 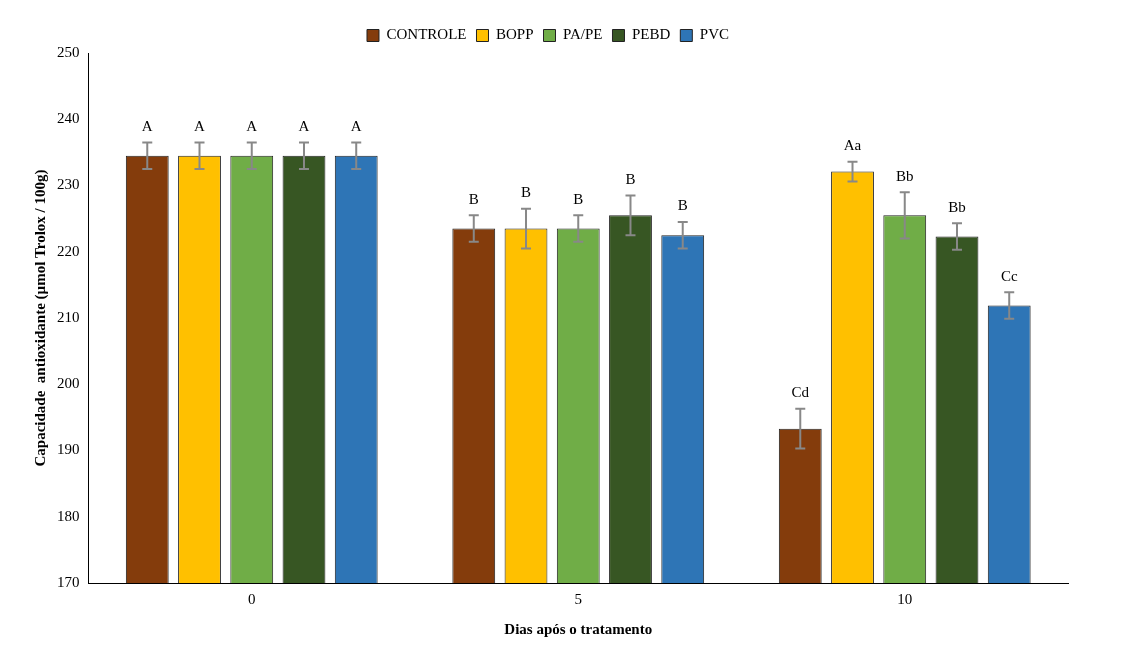 I want to click on x-axis-title: Dias após o tratamento, so click(x=578, y=628).